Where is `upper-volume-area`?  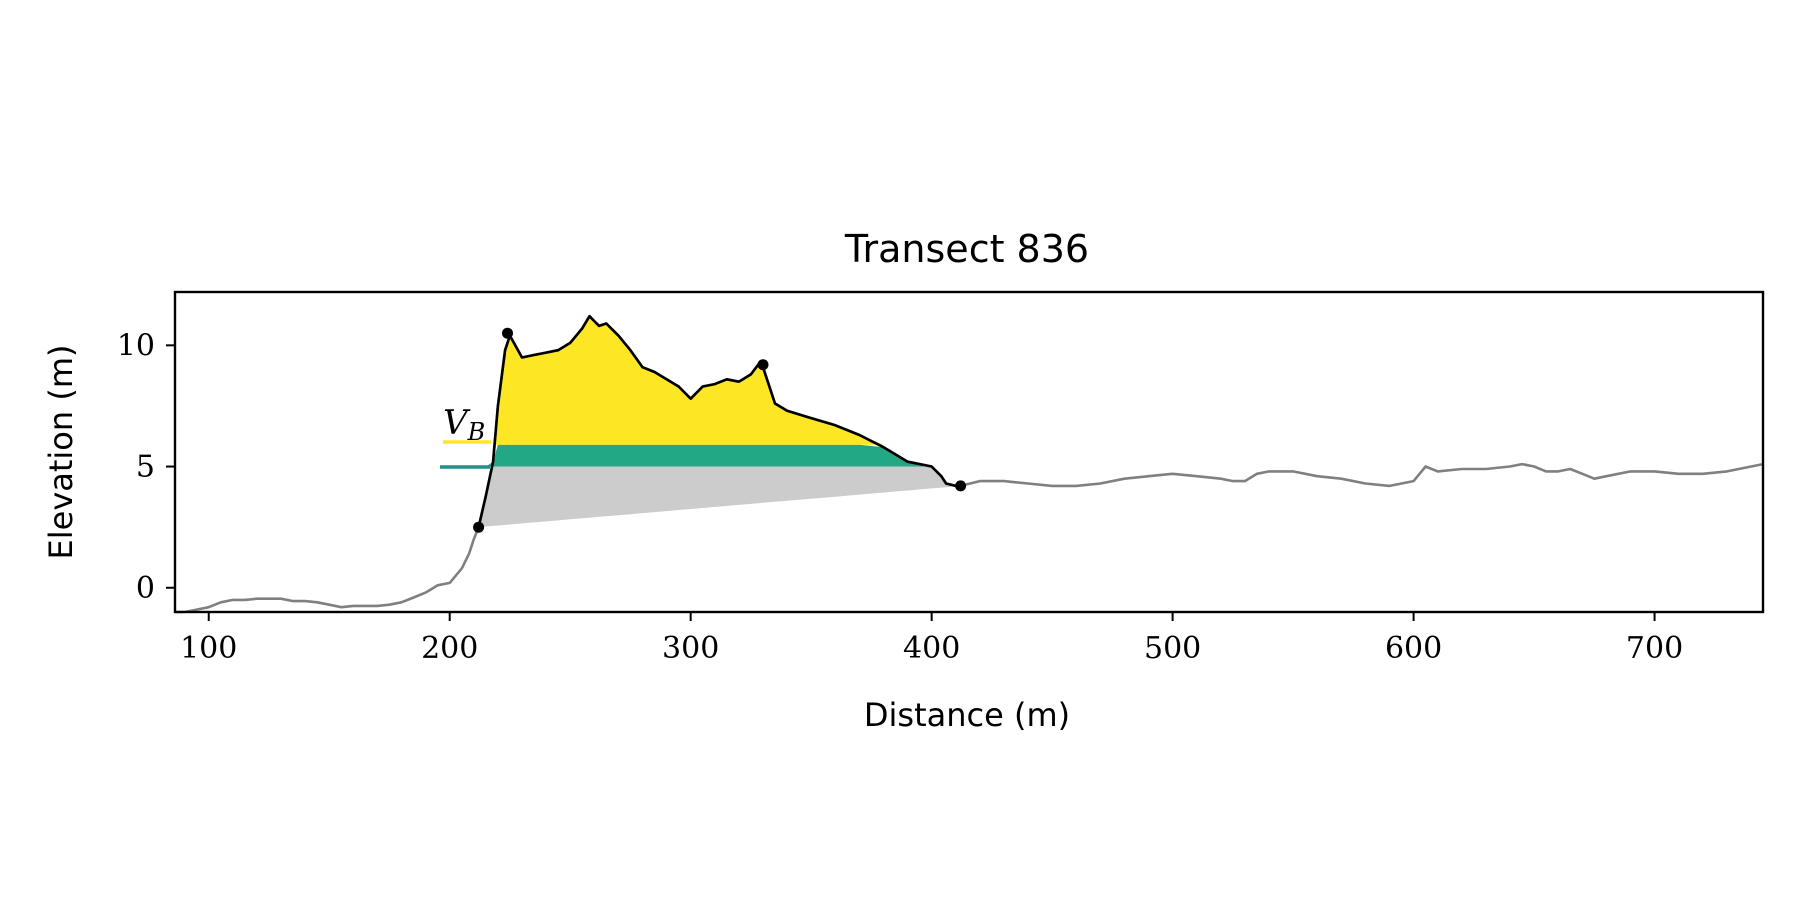 upper-volume-area is located at coordinates (719, 380).